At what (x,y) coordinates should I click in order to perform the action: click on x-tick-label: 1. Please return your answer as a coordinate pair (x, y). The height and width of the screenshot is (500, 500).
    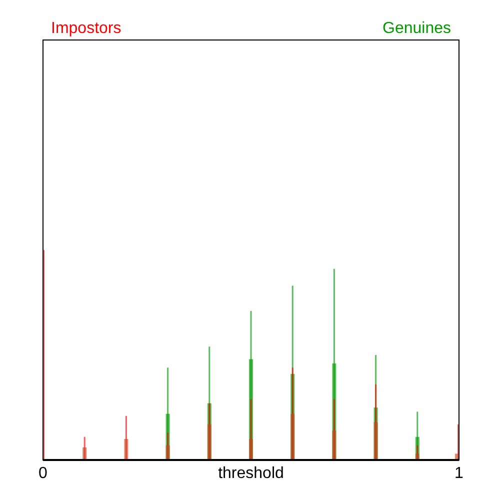
    Looking at the image, I should click on (459, 473).